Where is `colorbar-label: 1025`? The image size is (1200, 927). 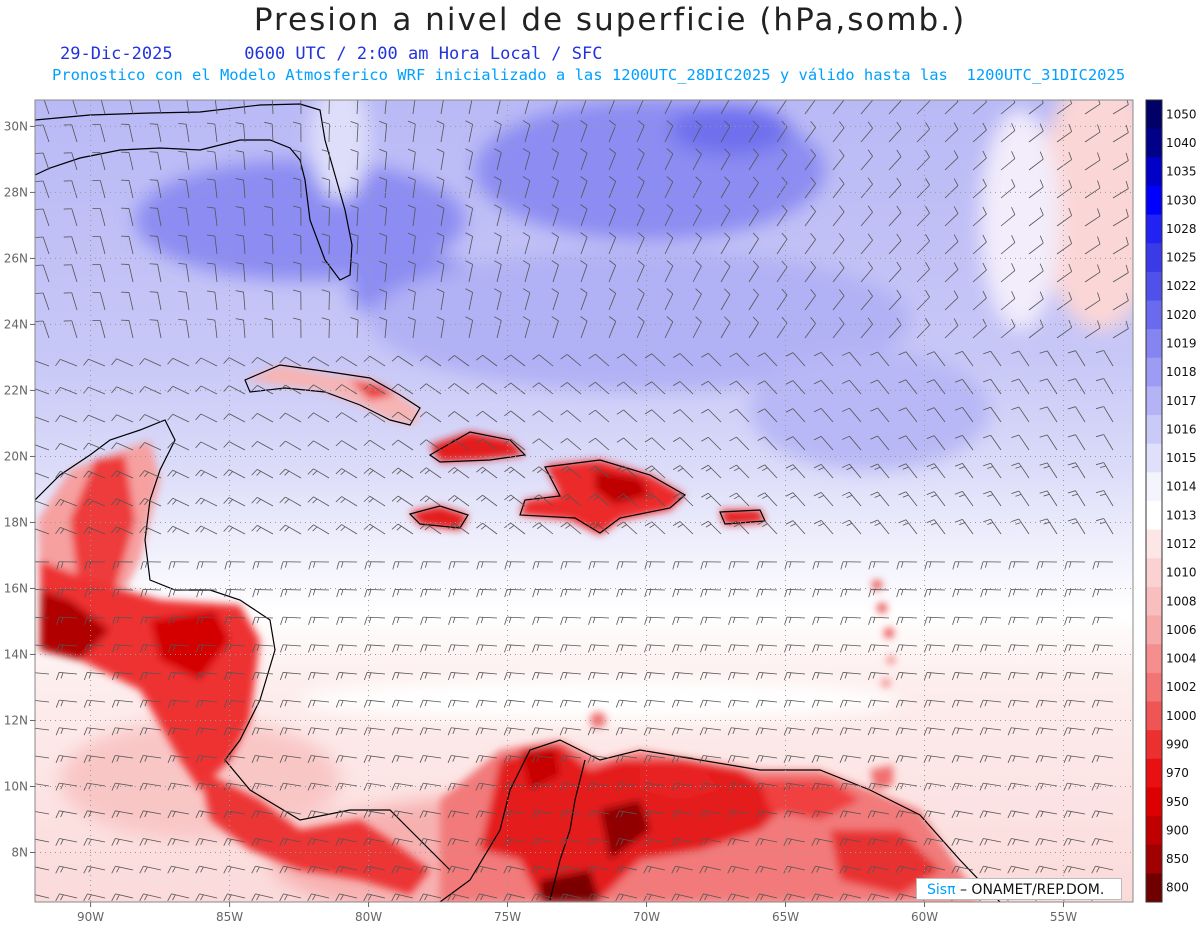 colorbar-label: 1025 is located at coordinates (1181, 258).